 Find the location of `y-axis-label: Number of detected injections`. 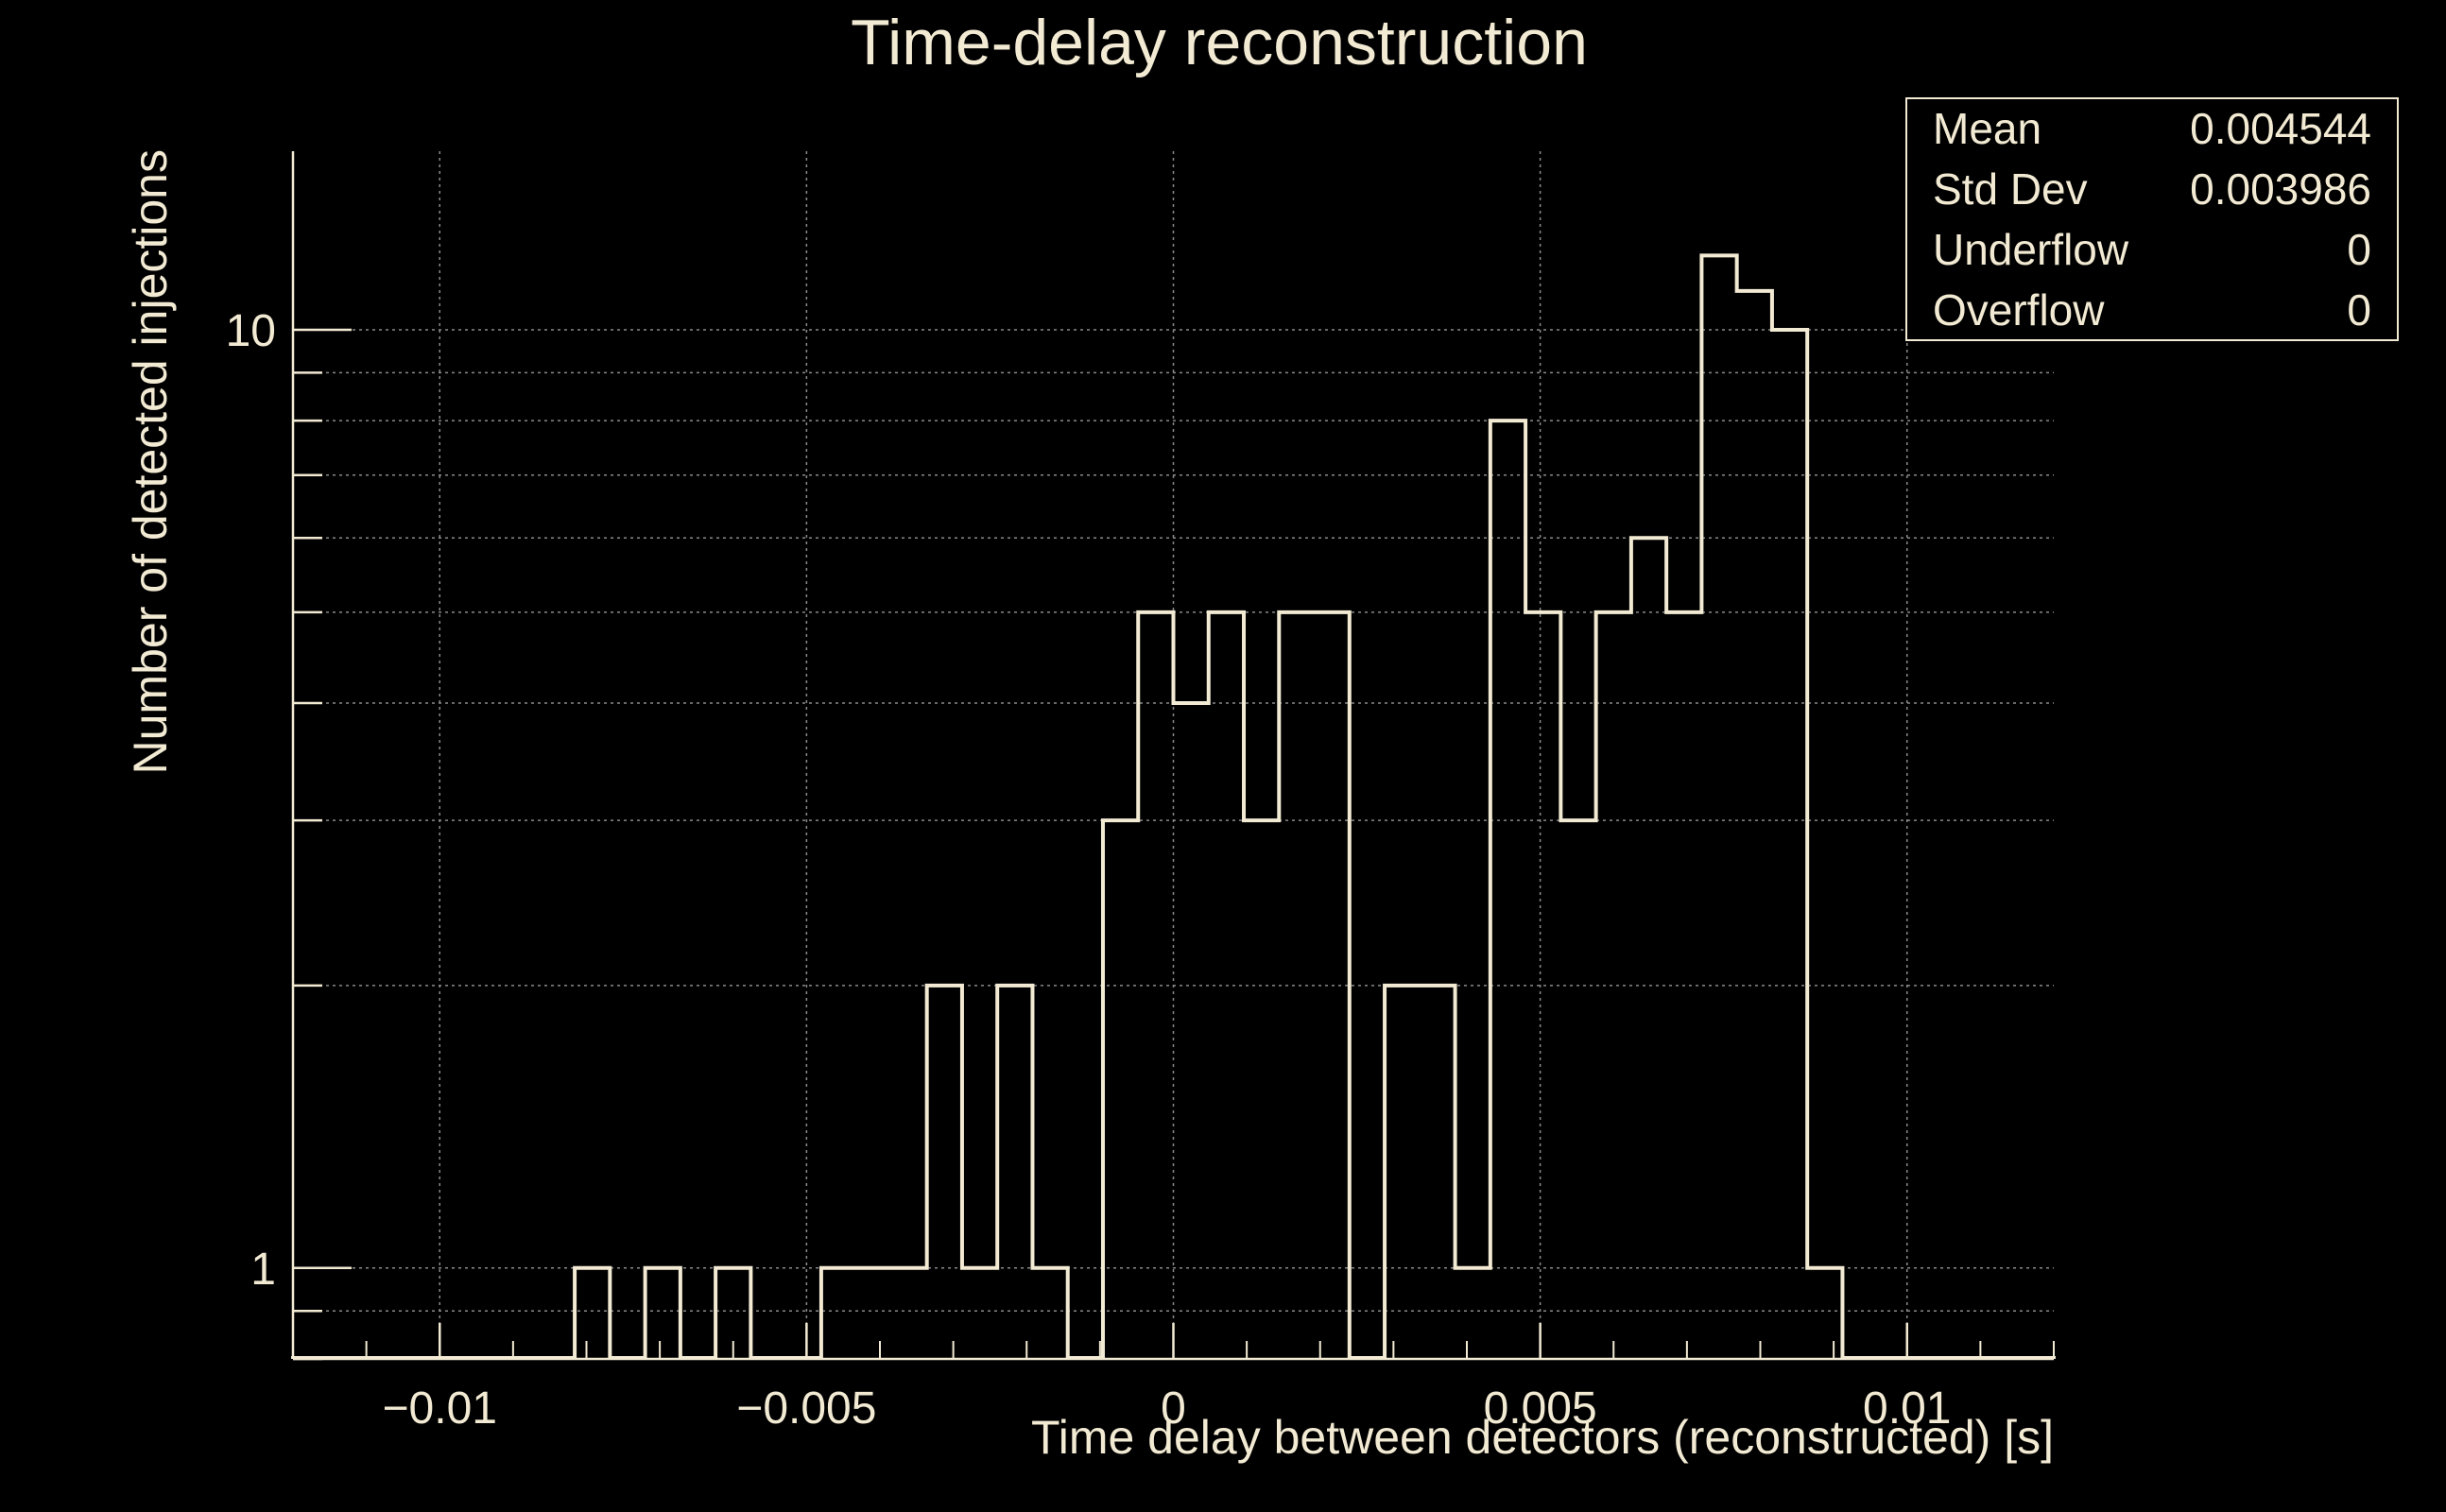

y-axis-label: Number of detected injections is located at coordinates (151, 461).